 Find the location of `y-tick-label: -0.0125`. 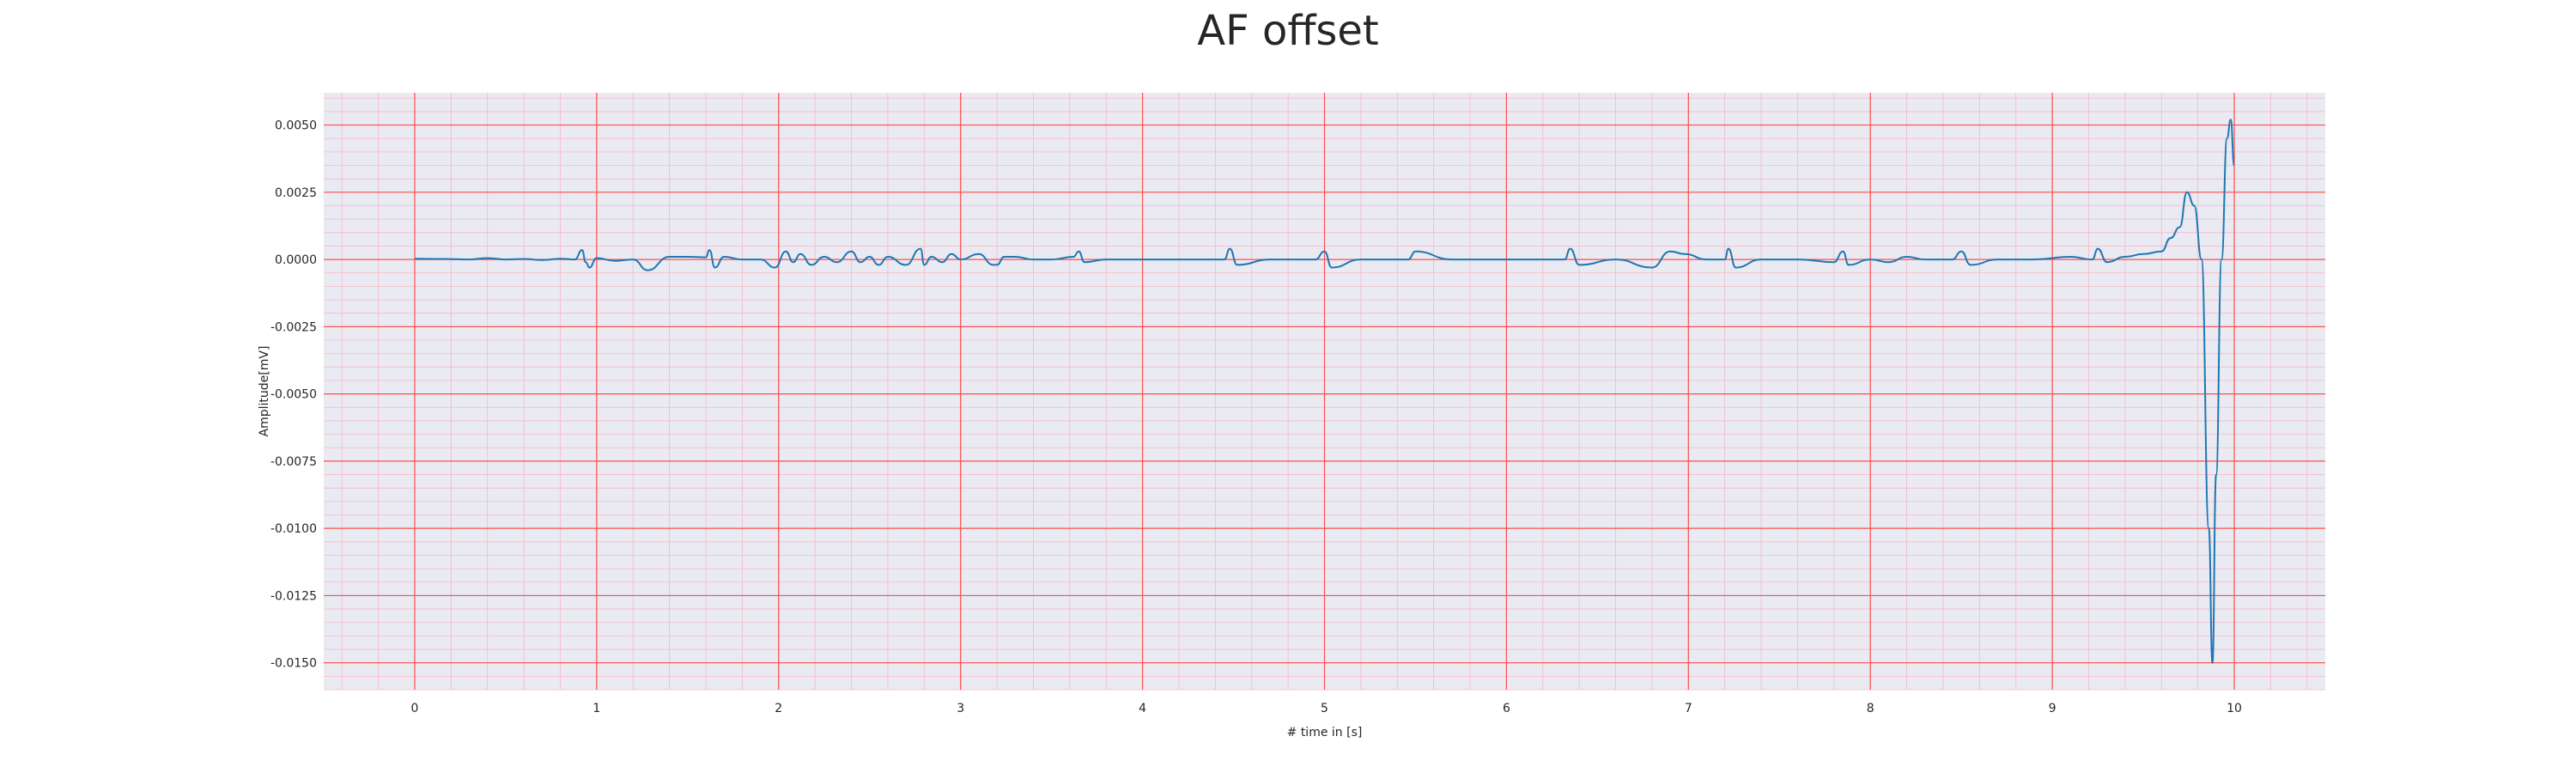

y-tick-label: -0.0125 is located at coordinates (293, 596).